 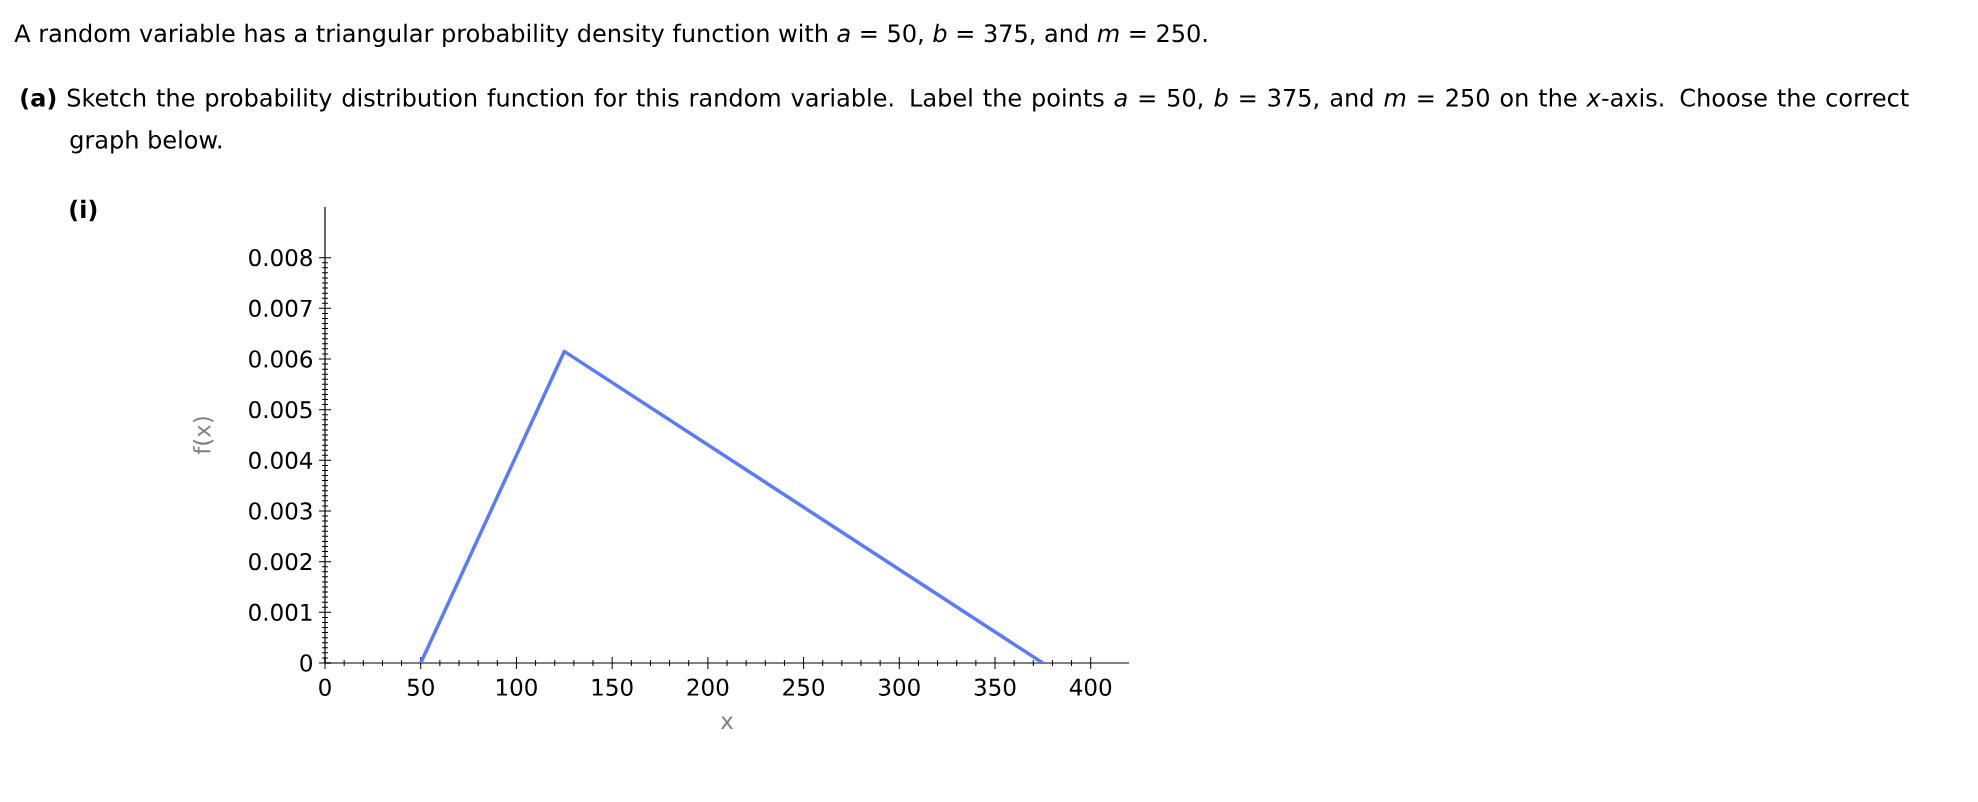 I want to click on x-tick-label: 150, so click(x=612, y=687).